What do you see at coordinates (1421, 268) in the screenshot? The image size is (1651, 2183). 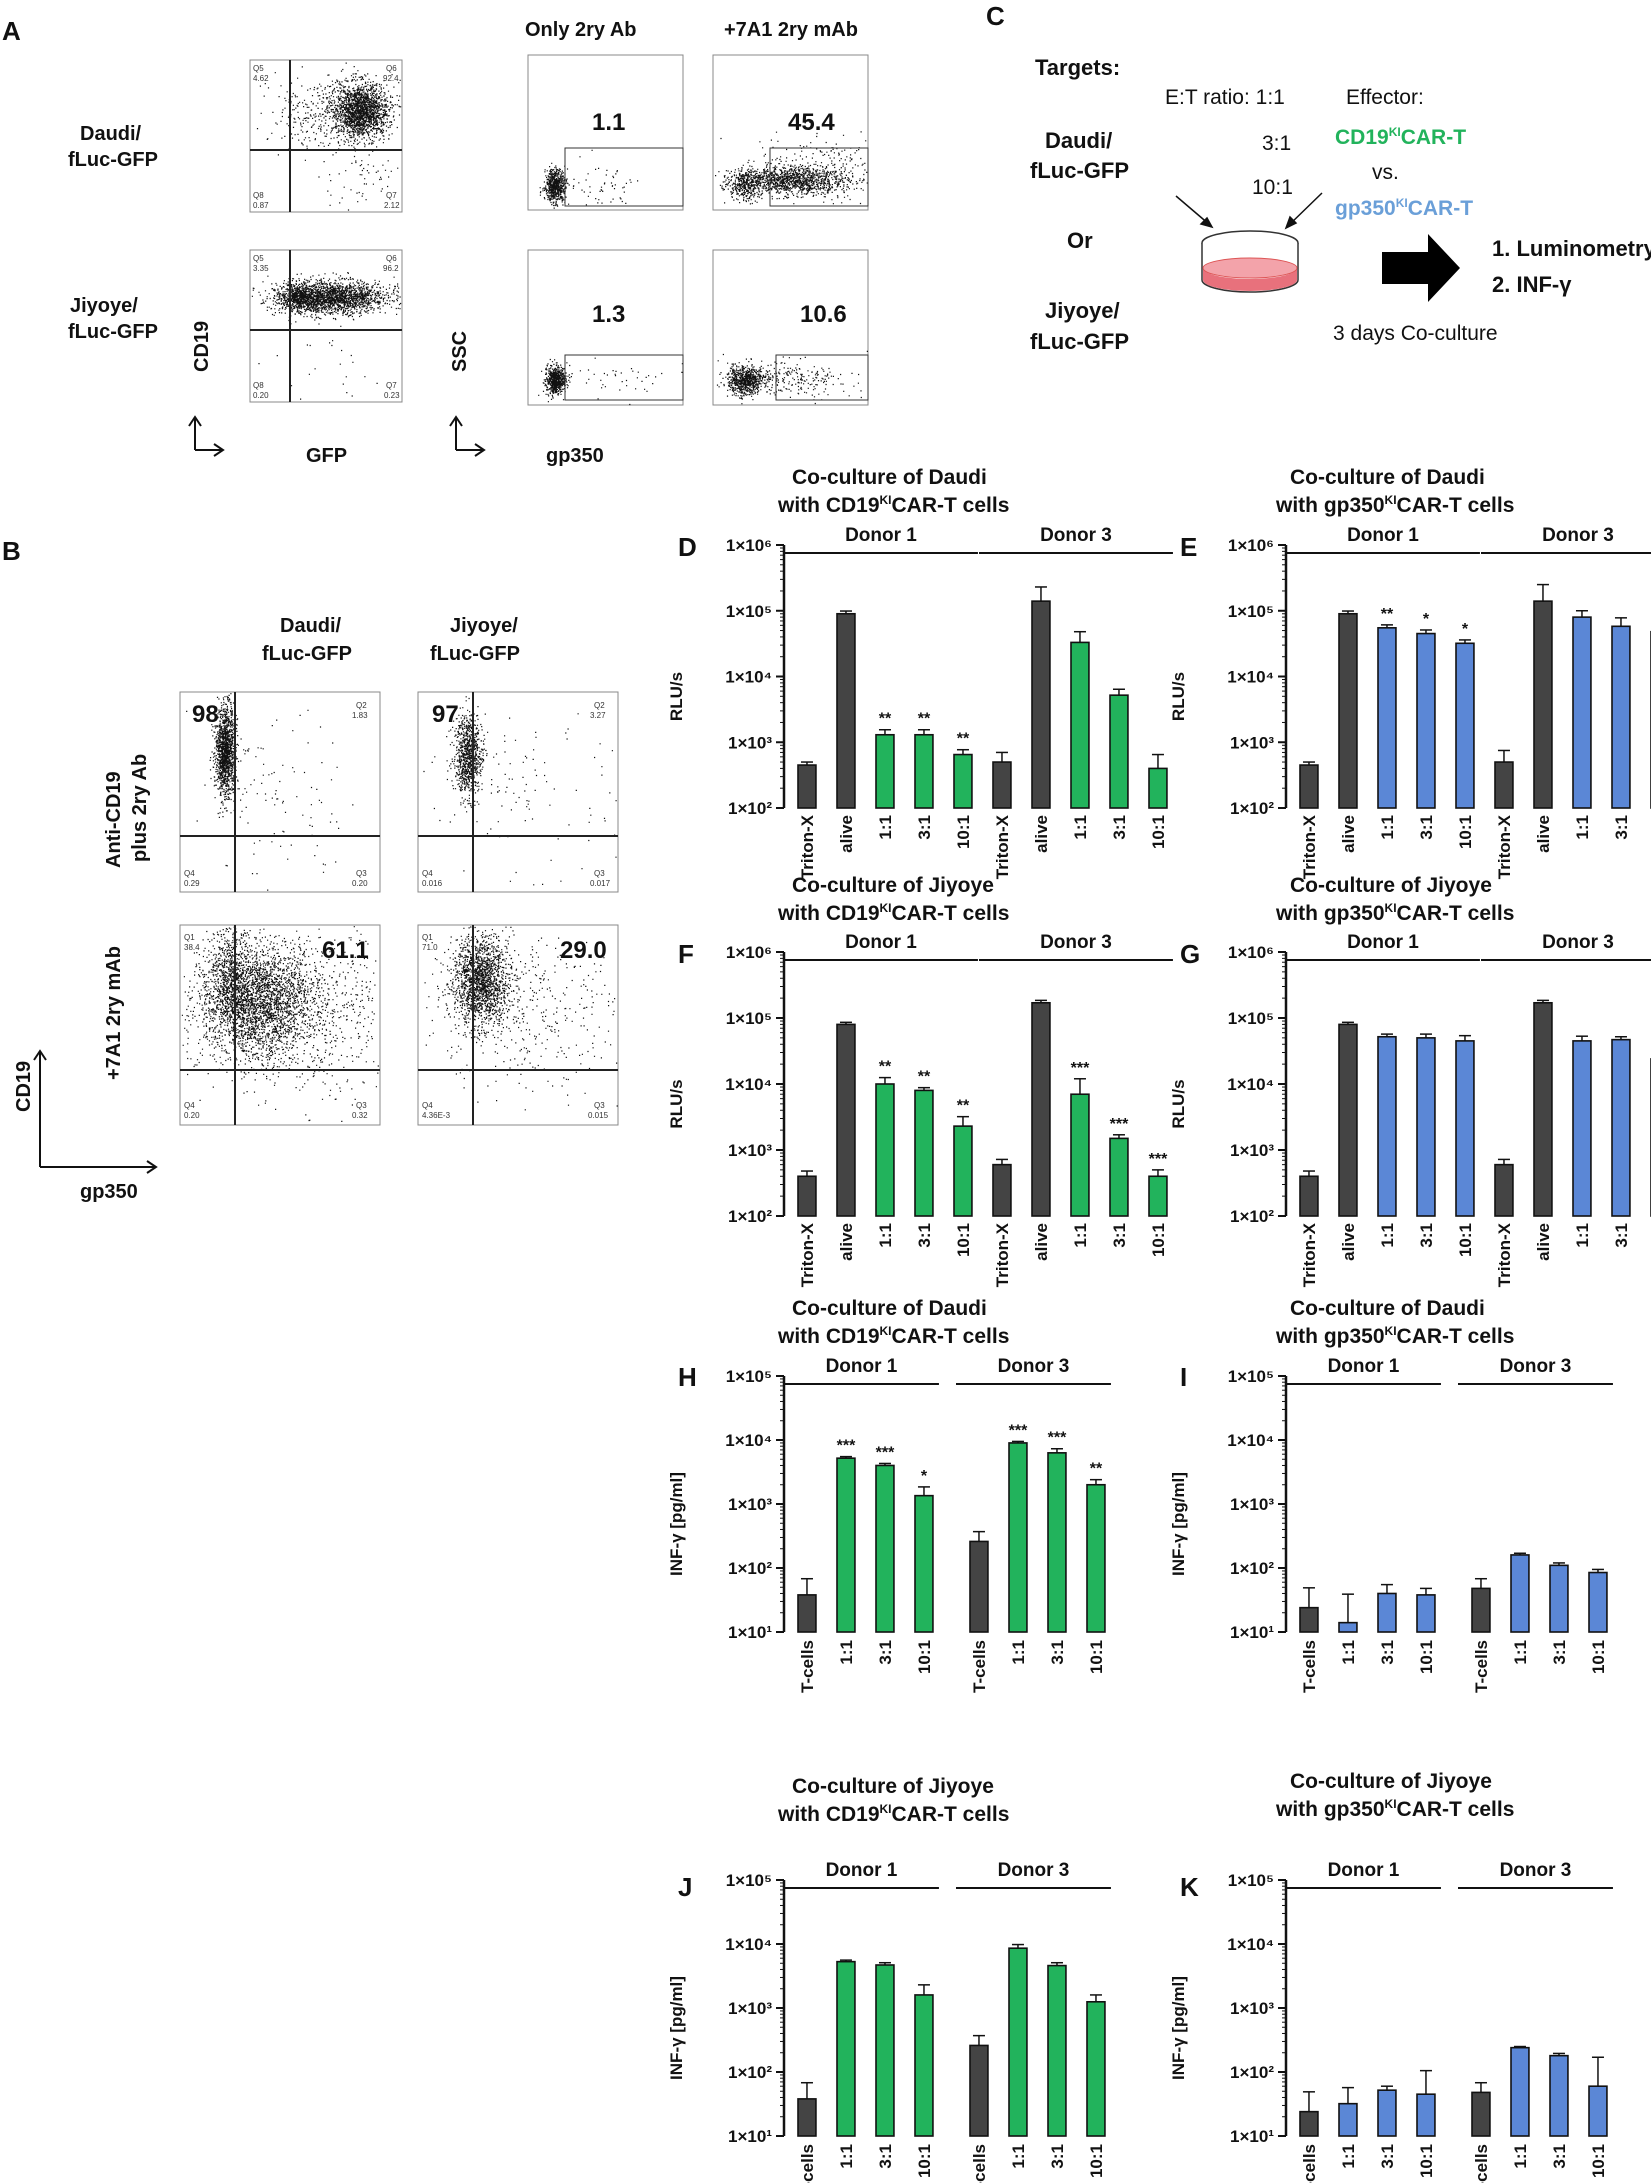 I see `big-arrow-icon` at bounding box center [1421, 268].